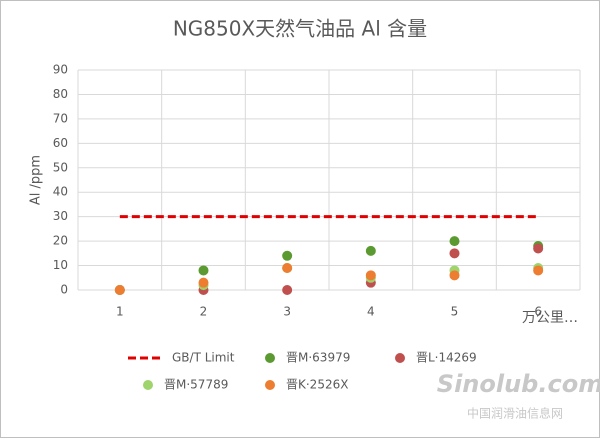 The image size is (600, 438). Describe the element at coordinates (60, 118) in the screenshot. I see `y-tick-label: 70` at that location.